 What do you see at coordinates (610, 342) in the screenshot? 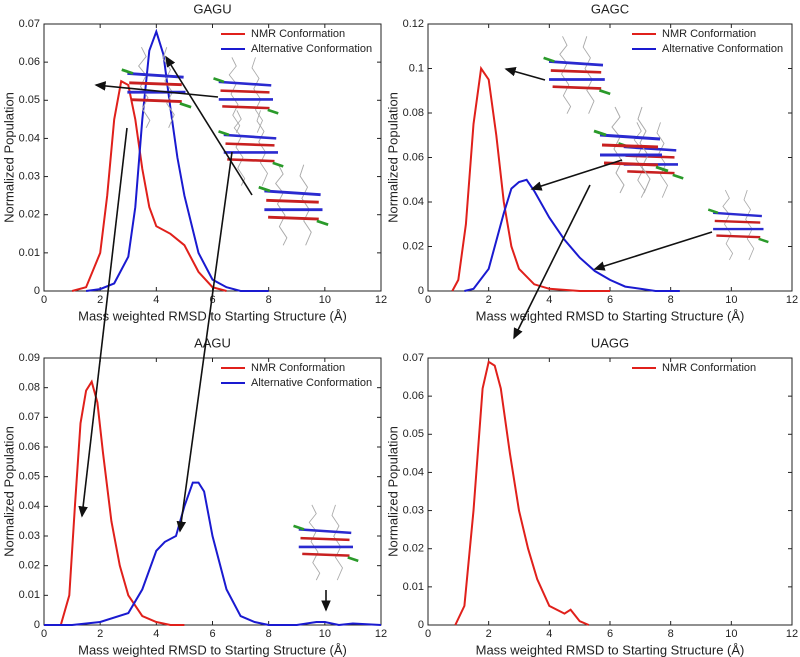
I see `subplot-title: UAGG` at bounding box center [610, 342].